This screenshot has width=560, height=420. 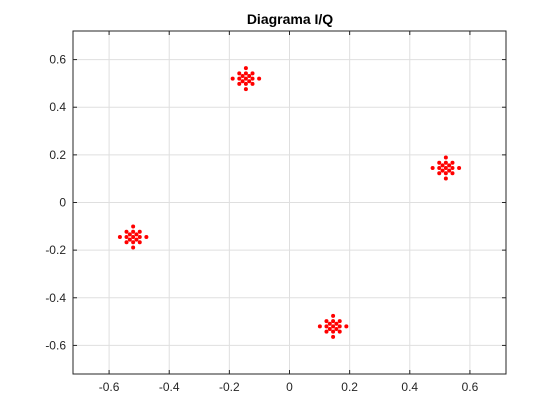 What do you see at coordinates (57, 107) in the screenshot?
I see `y-tick-label: 0.4` at bounding box center [57, 107].